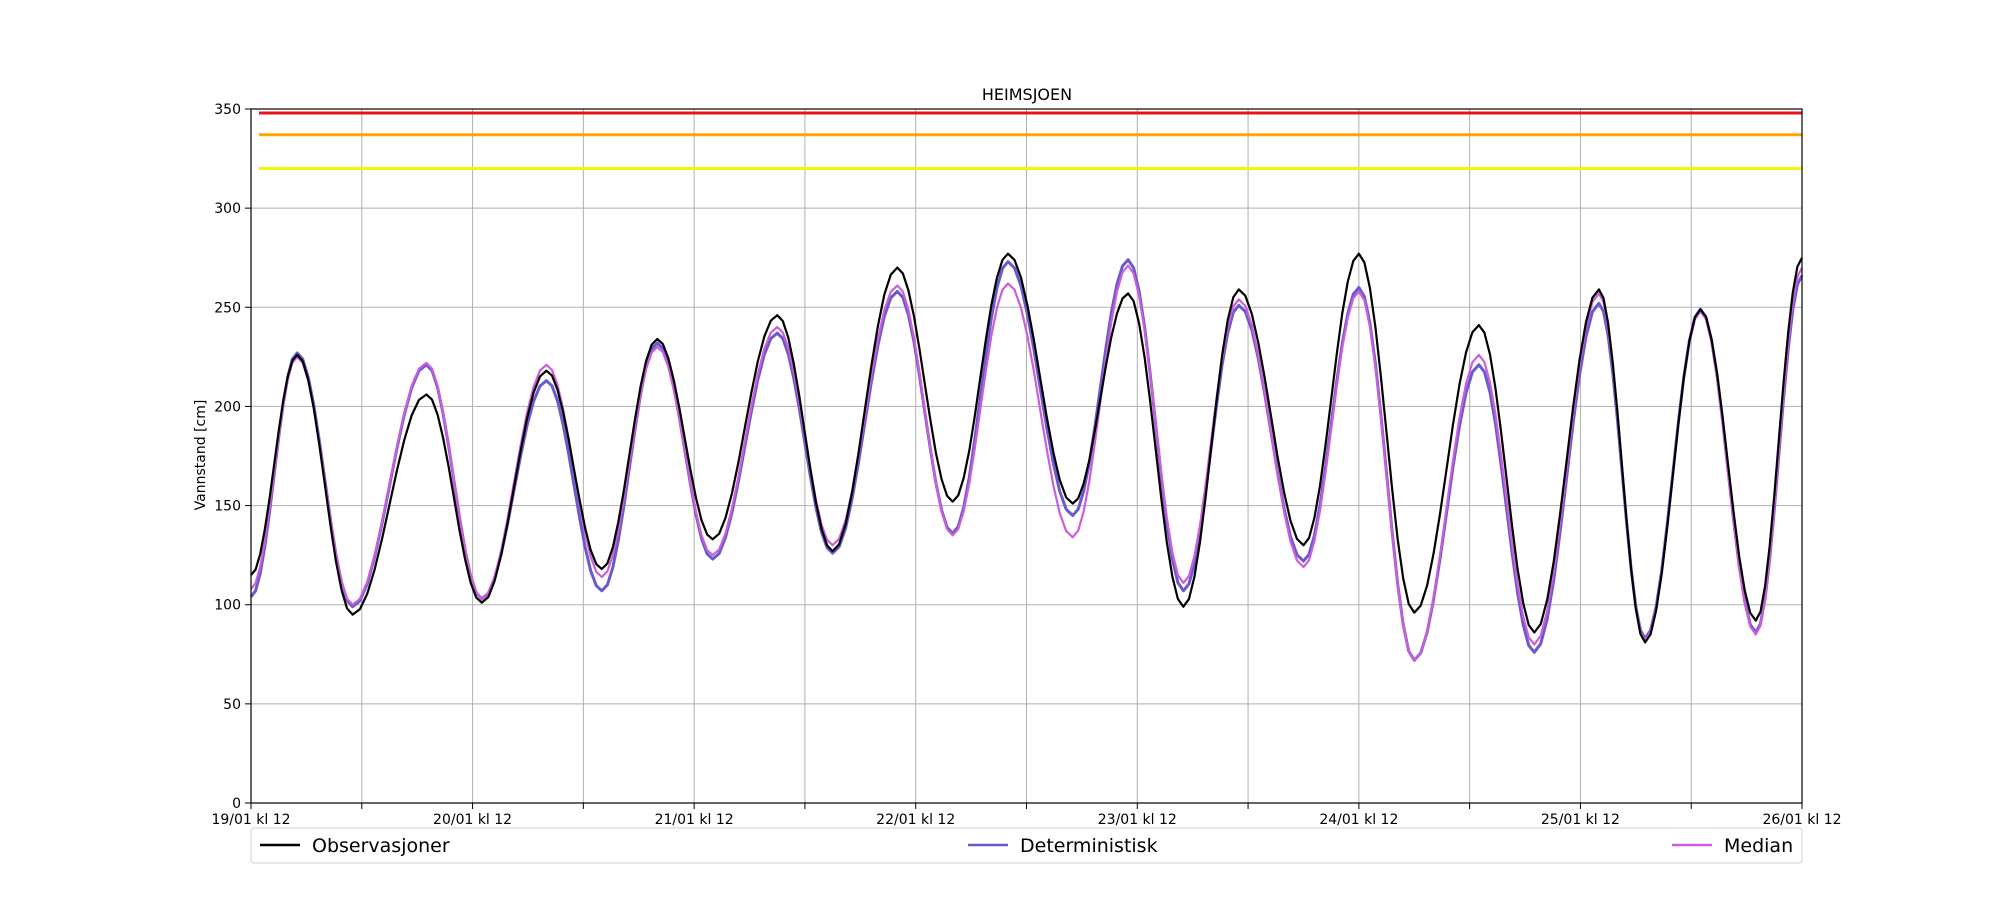 This screenshot has width=2000, height=900. What do you see at coordinates (227, 110) in the screenshot?
I see `y-tick-label: 350` at bounding box center [227, 110].